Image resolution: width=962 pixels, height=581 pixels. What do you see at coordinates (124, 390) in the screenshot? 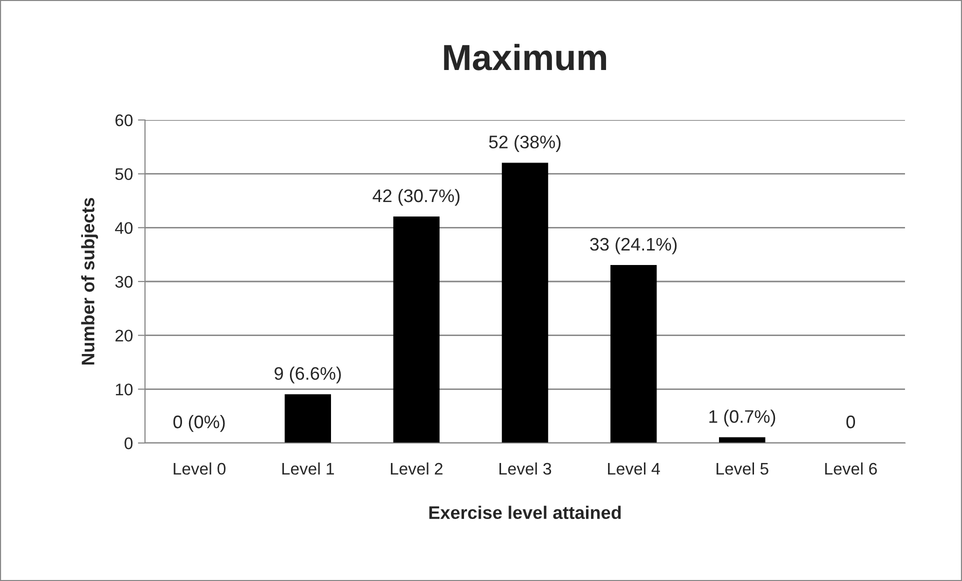
I see `y-tick-label: 10` at bounding box center [124, 390].